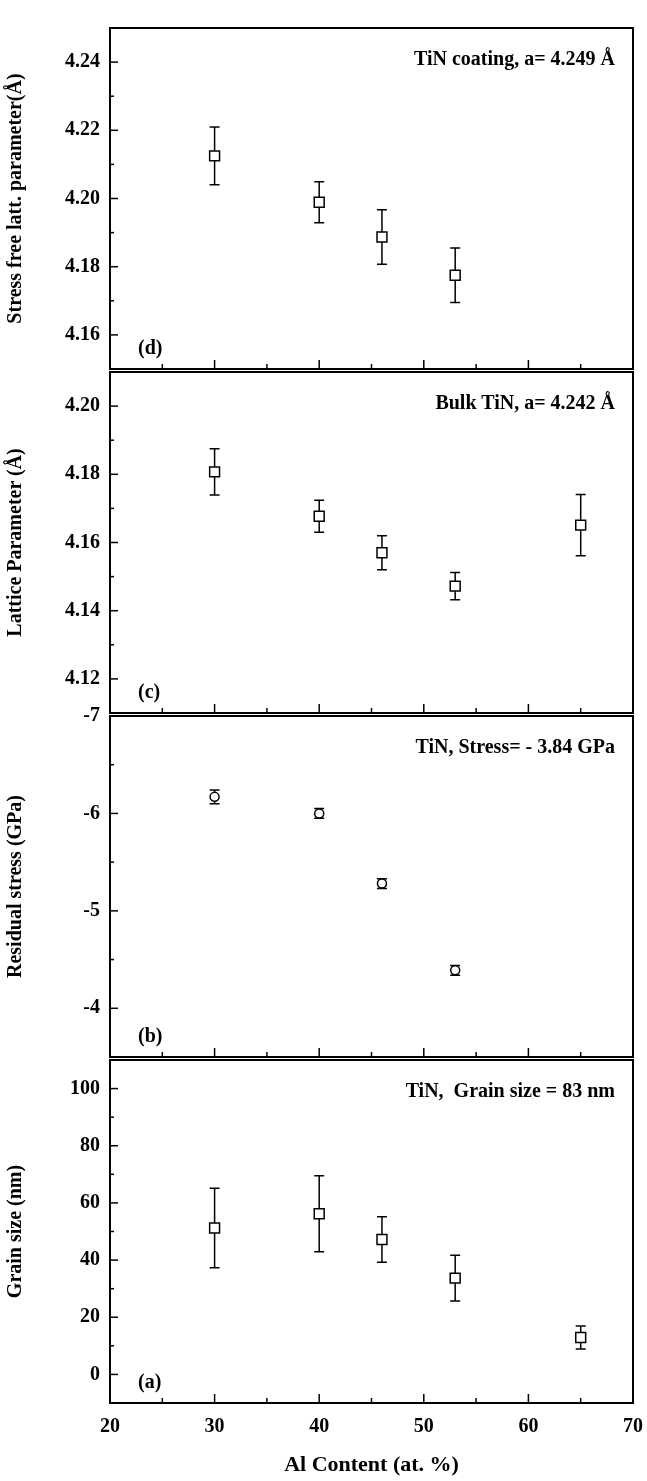  Describe the element at coordinates (82, 128) in the screenshot. I see `y-tick-label: 4.22` at that location.